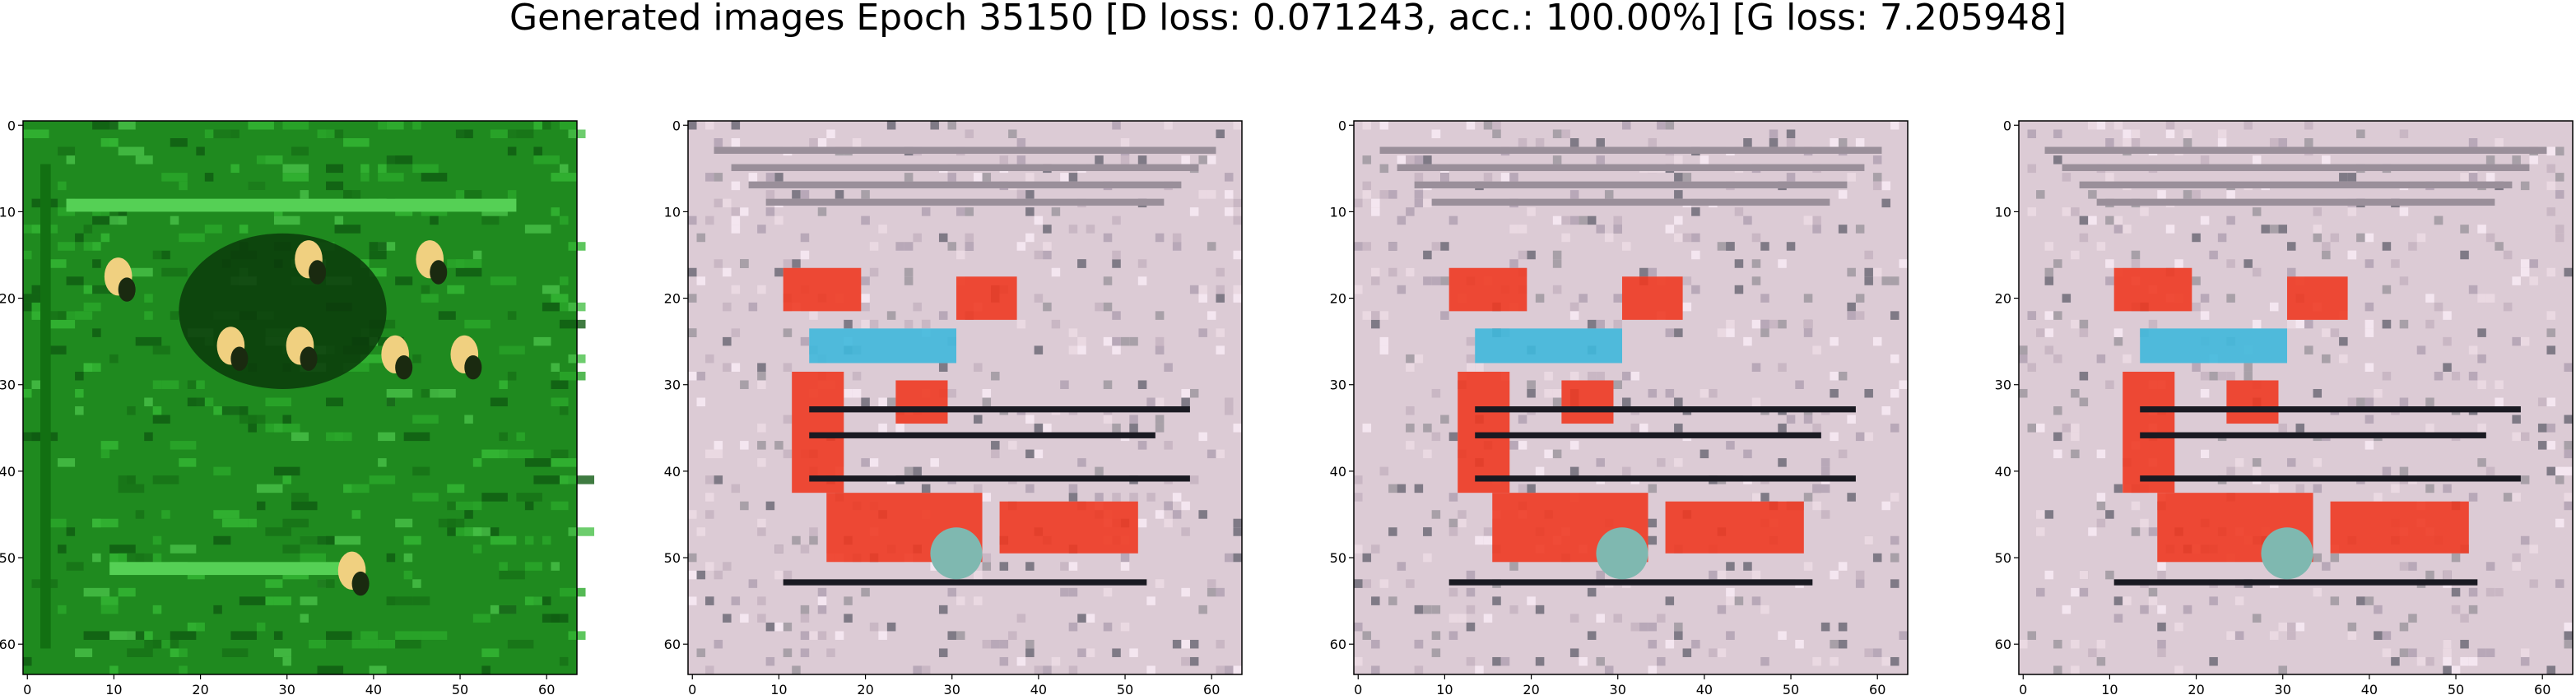  What do you see at coordinates (309, 358) in the screenshot?
I see `shadow-spot` at bounding box center [309, 358].